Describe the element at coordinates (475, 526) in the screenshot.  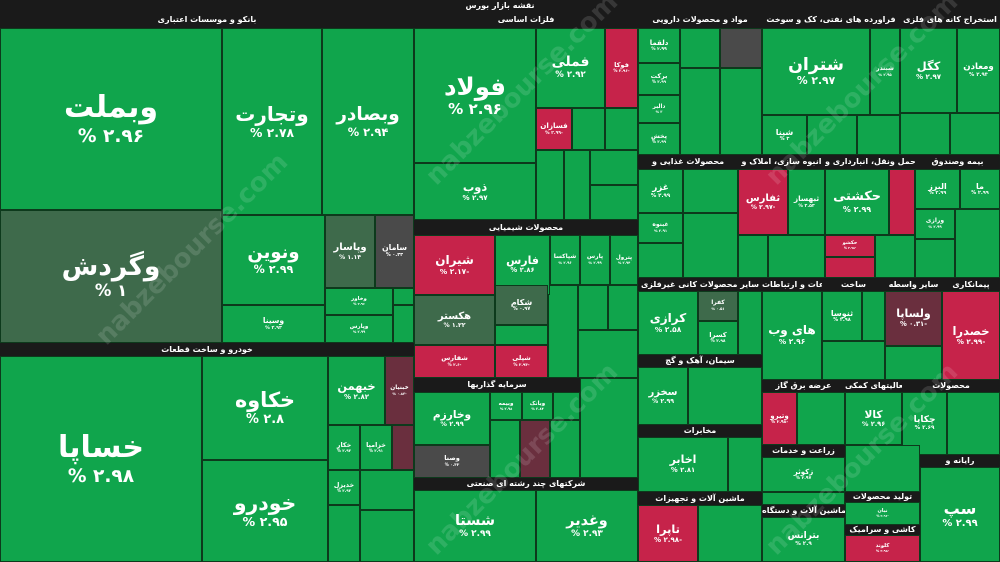
I see `tile: شستا ۲.۹۹ %` at that location.